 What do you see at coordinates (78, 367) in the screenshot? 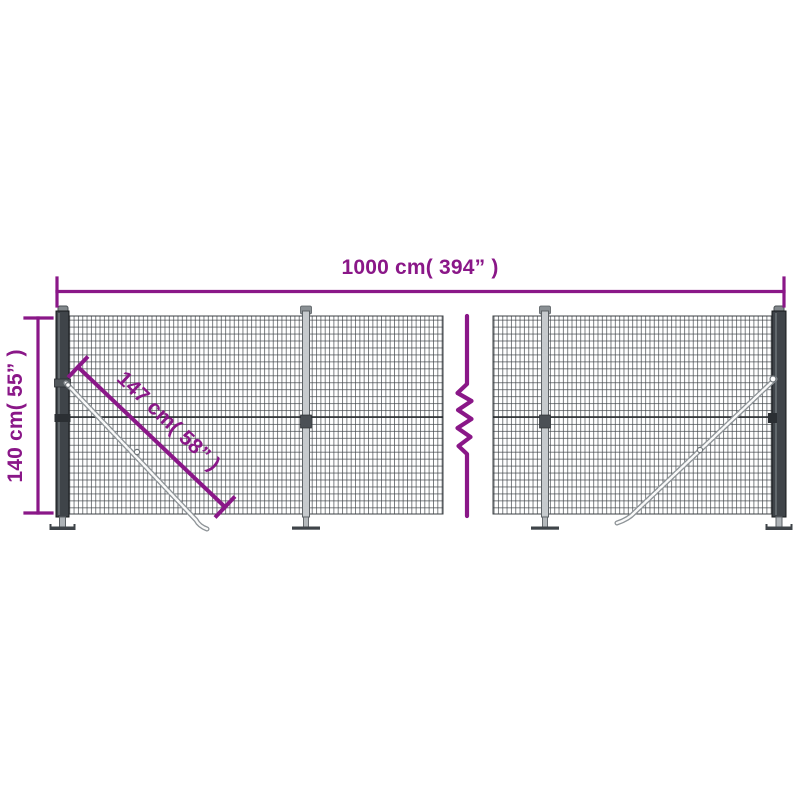
I see `strut-dimension-tick-top` at bounding box center [78, 367].